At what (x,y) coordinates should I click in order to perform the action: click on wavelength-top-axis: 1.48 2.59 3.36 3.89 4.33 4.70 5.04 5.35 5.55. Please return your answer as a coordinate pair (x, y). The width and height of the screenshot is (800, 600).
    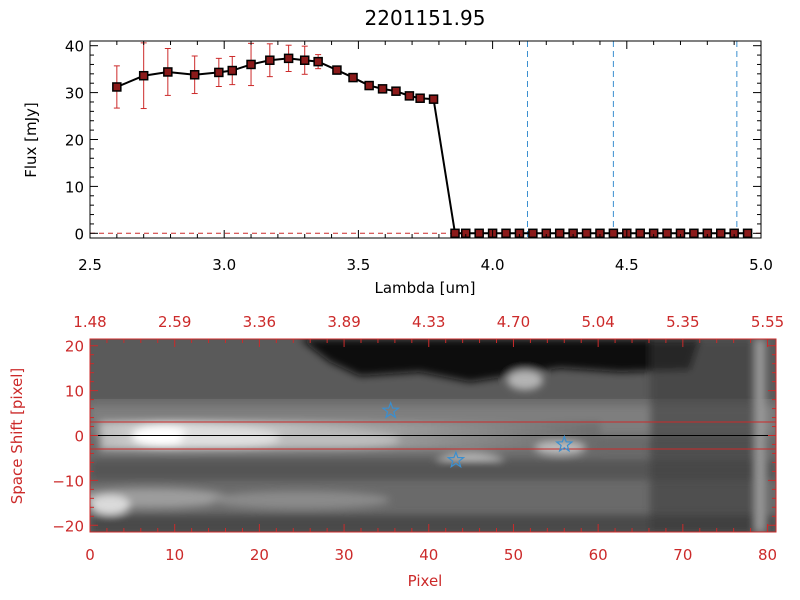
    Looking at the image, I should click on (428, 330).